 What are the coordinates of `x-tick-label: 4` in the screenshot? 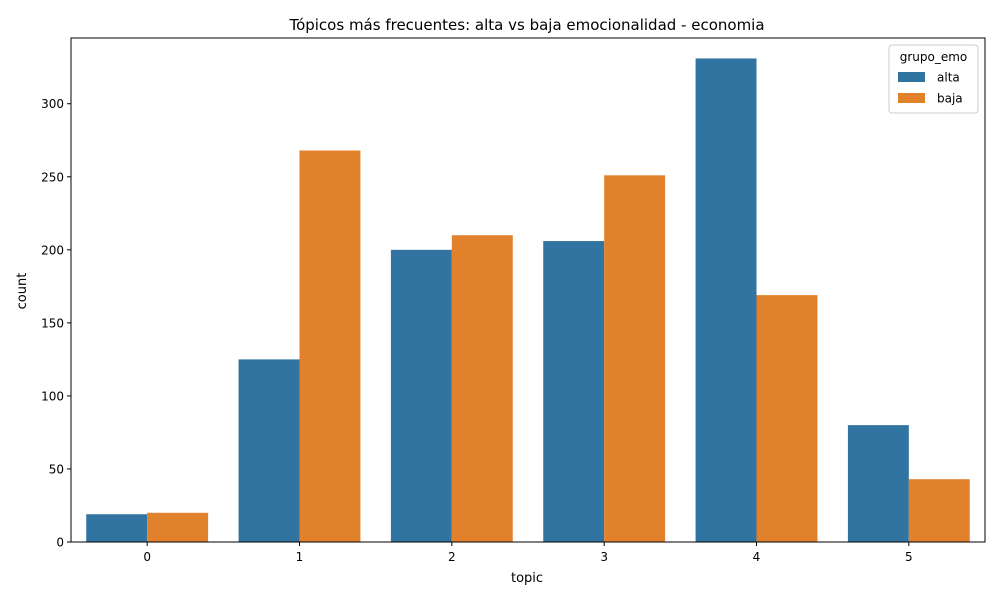 It's located at (757, 557).